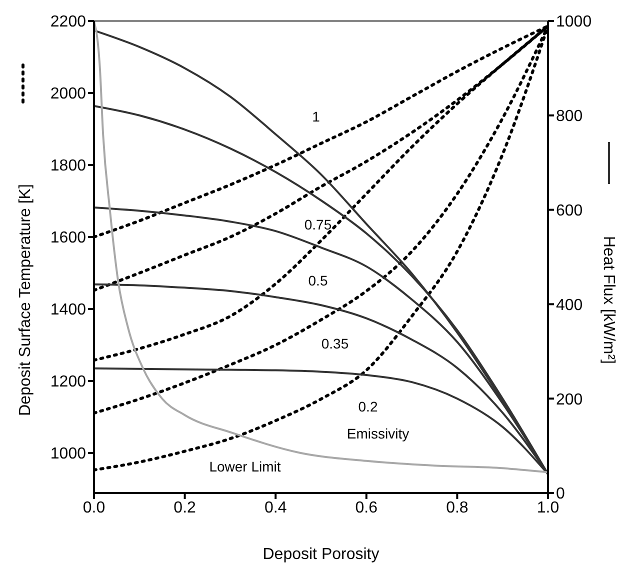 Image resolution: width=629 pixels, height=567 pixels. Describe the element at coordinates (68, 94) in the screenshot. I see `y-tick-label: 2000` at that location.